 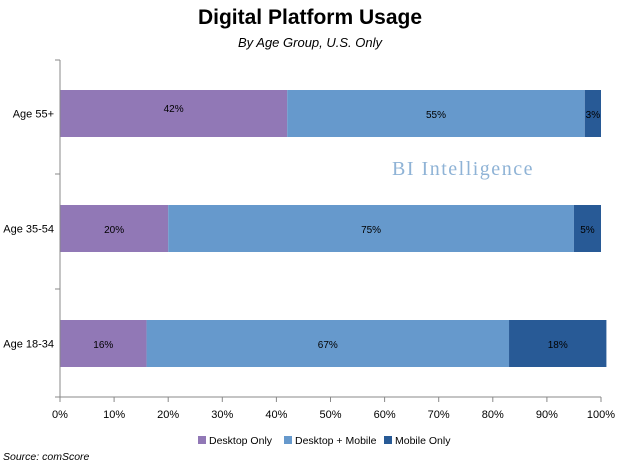 I want to click on legend-label: Desktop + Mobile, so click(x=336, y=441).